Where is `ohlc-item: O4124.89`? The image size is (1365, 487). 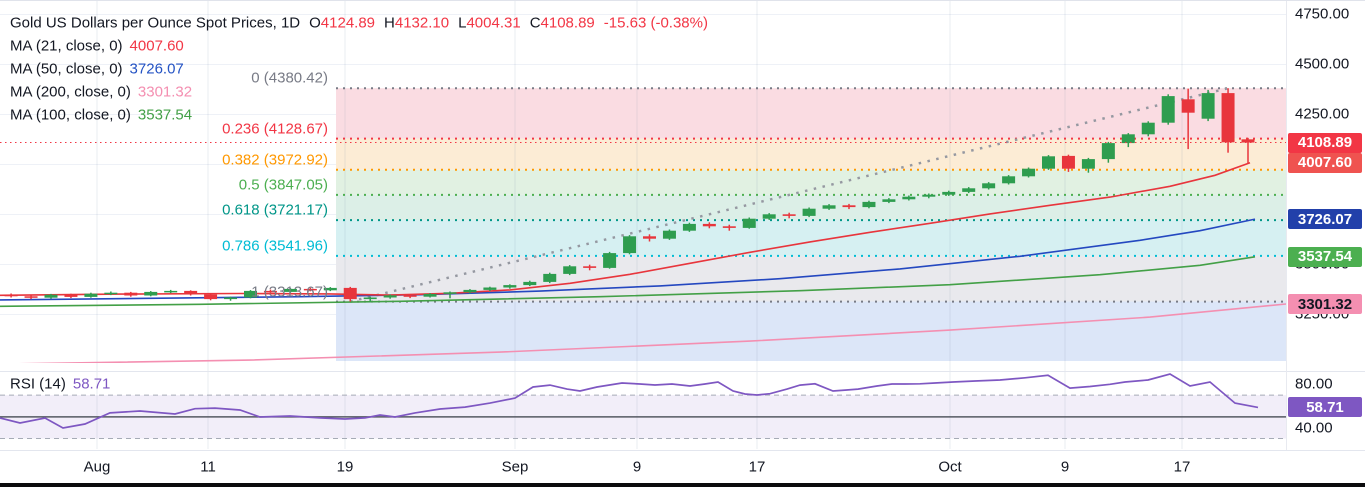 ohlc-item: O4124.89 is located at coordinates (342, 23).